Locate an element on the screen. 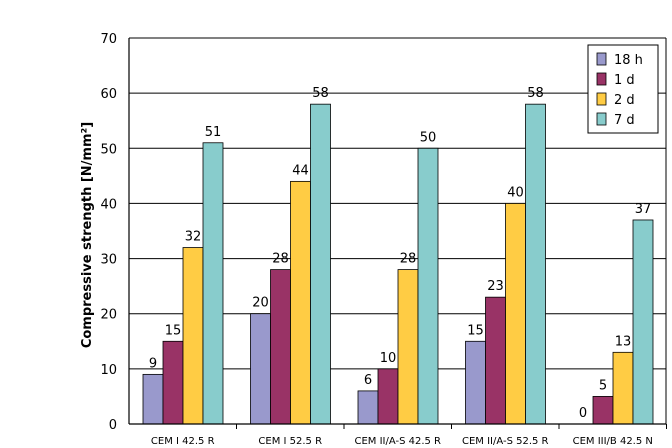  y-tick-label: 30 is located at coordinates (108, 260).